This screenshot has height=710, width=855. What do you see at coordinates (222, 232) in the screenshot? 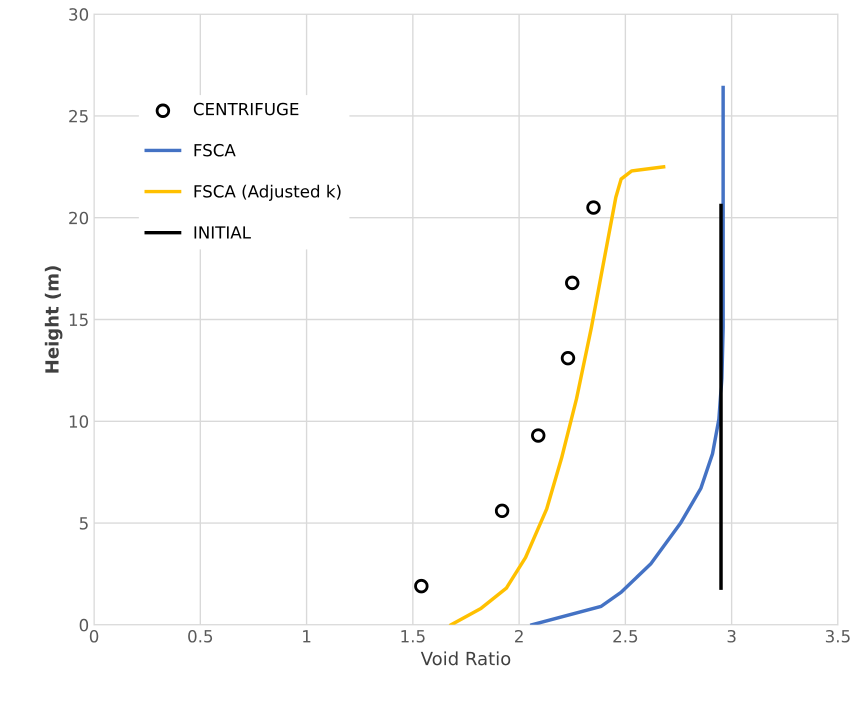
I see `legend-label: INITIAL` at bounding box center [222, 232].